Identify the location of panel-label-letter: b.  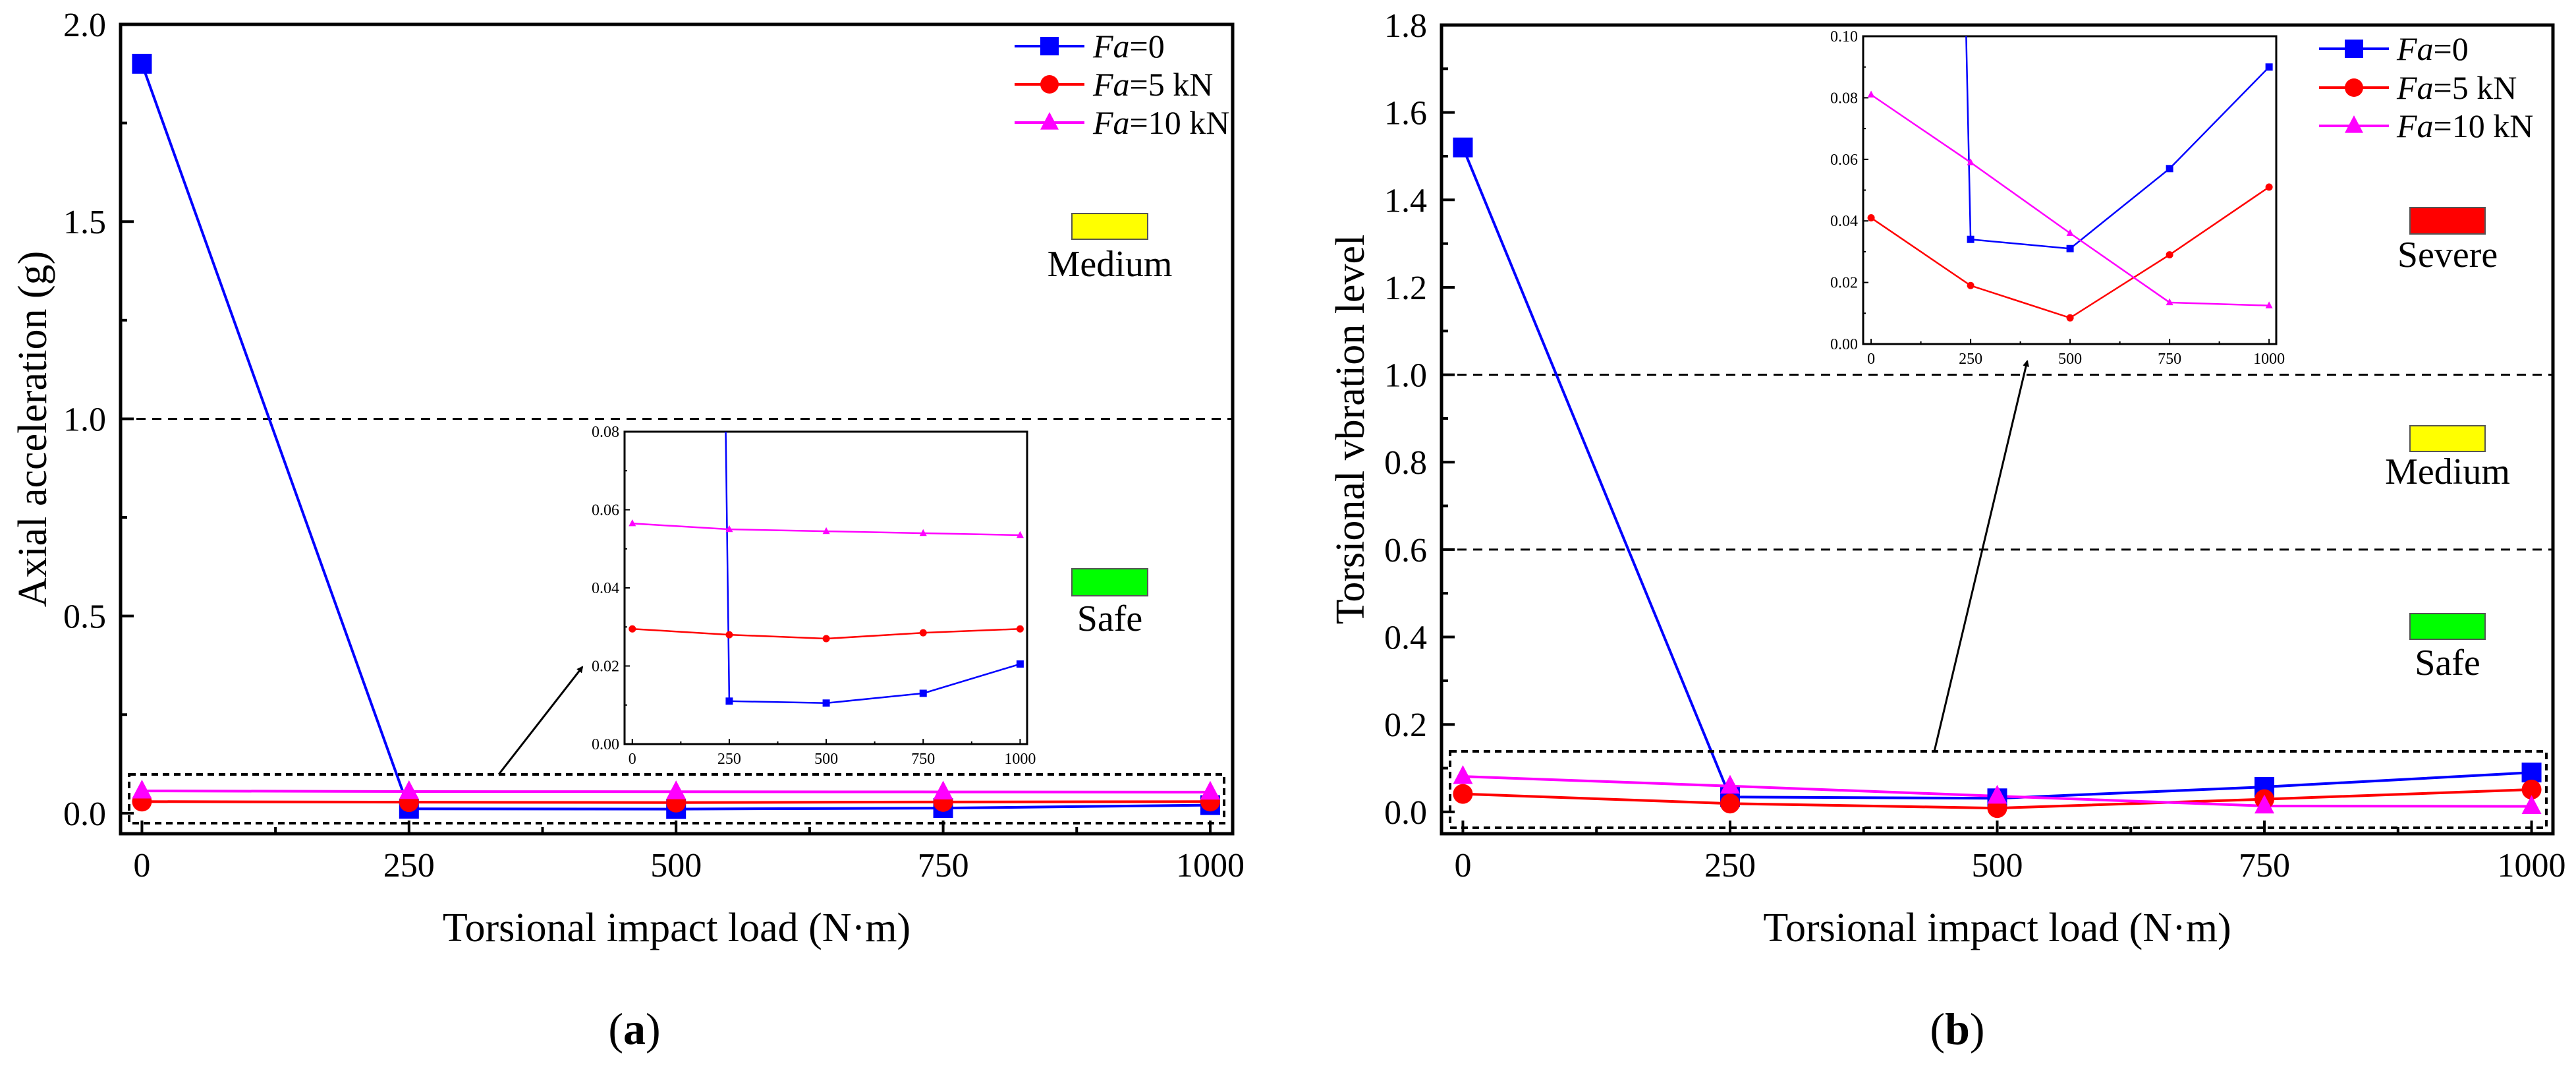
(1957, 1029).